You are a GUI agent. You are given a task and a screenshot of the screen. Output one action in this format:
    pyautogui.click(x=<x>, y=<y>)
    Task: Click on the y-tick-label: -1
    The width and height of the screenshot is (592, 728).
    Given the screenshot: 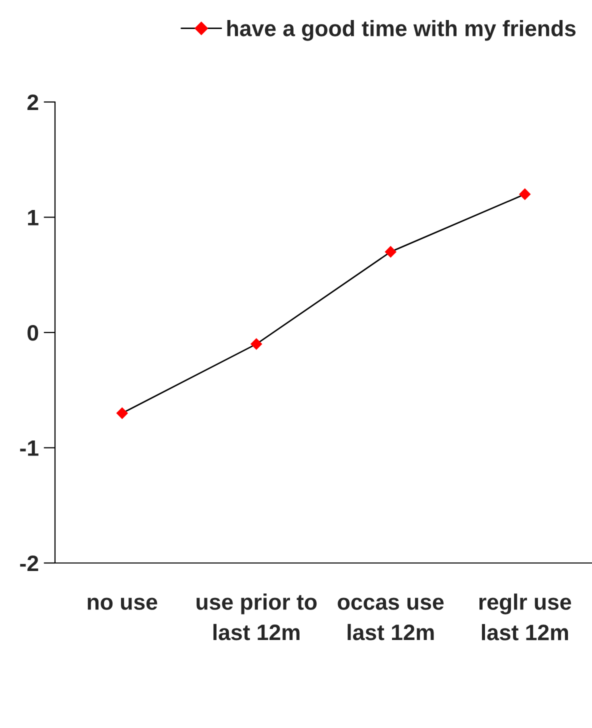 What is the action you would take?
    pyautogui.click(x=29, y=448)
    